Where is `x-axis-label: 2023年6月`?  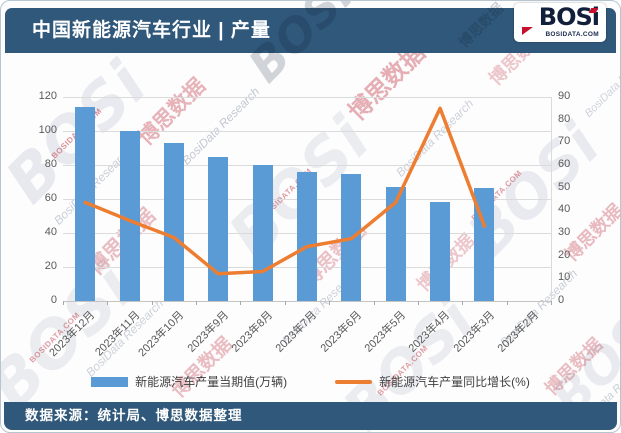 x-axis-label: 2023年6月 is located at coordinates (341, 332).